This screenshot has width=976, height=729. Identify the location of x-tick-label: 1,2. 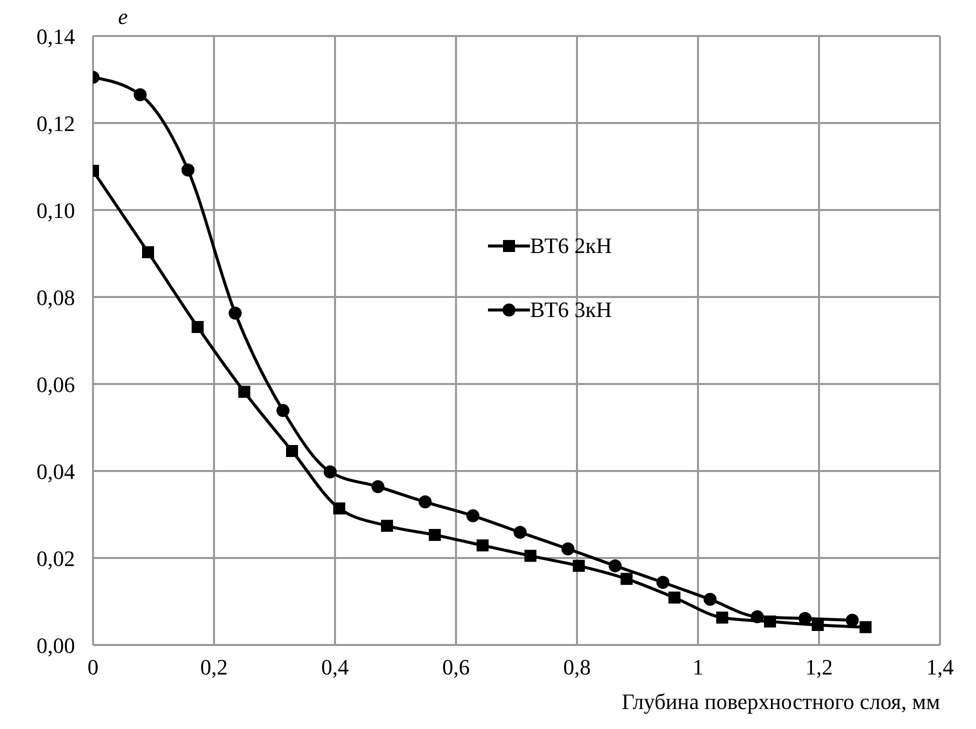
(819, 667).